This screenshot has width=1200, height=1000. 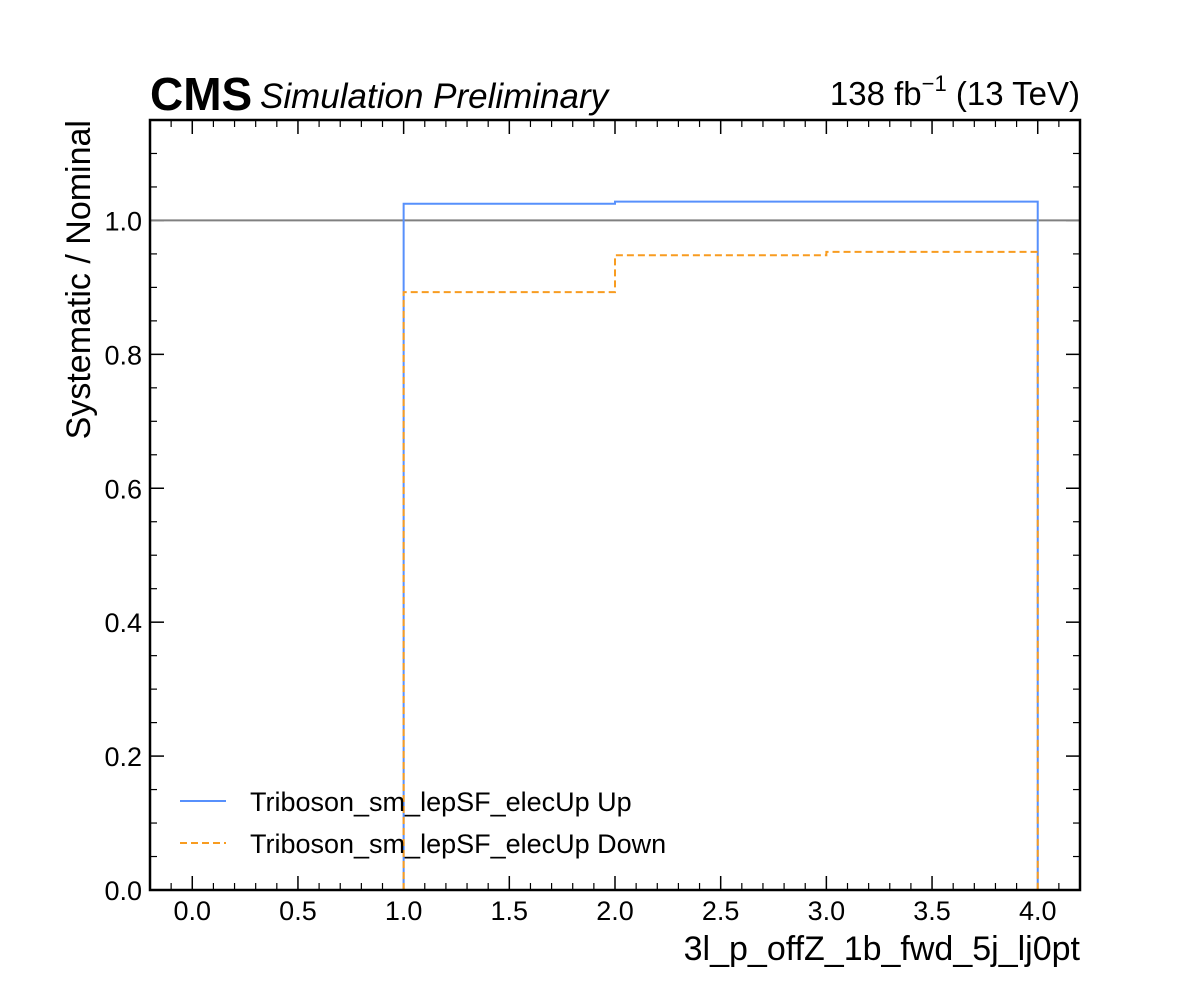 I want to click on y-tick-label: 1.0, so click(x=123, y=221).